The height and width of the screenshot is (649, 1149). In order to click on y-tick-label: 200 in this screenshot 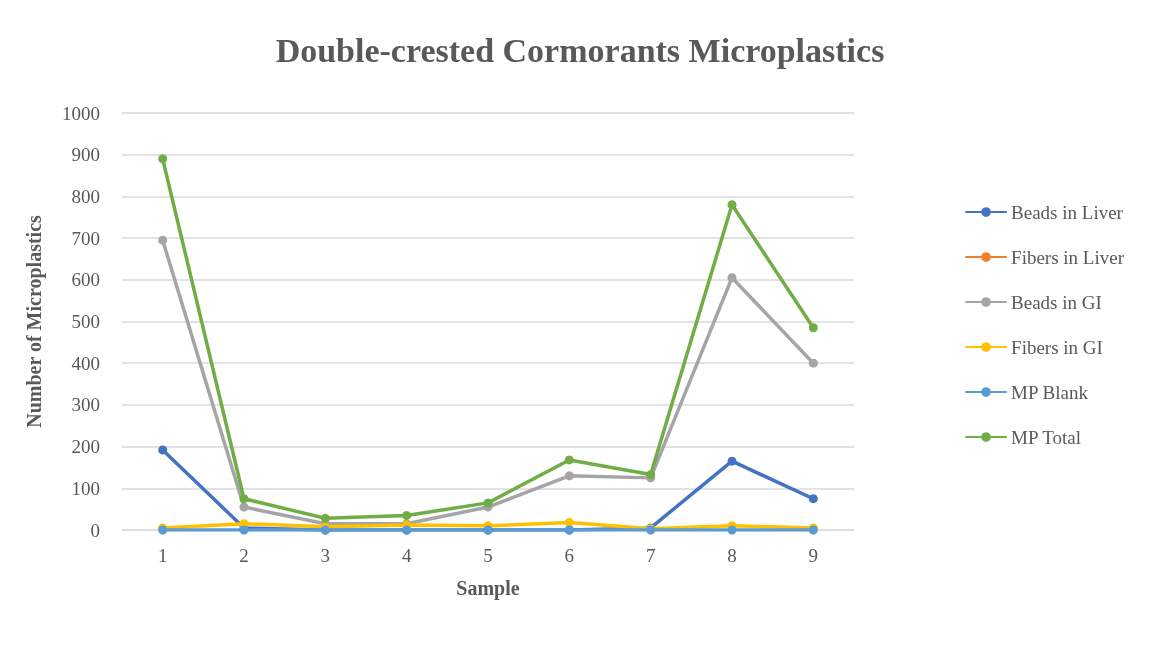, I will do `click(85, 447)`.